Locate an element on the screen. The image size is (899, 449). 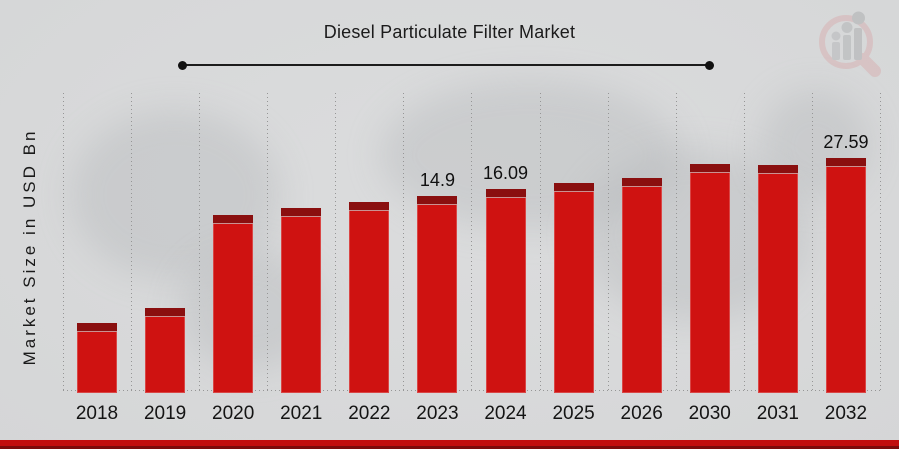
x-tick-label: 2032 is located at coordinates (846, 413).